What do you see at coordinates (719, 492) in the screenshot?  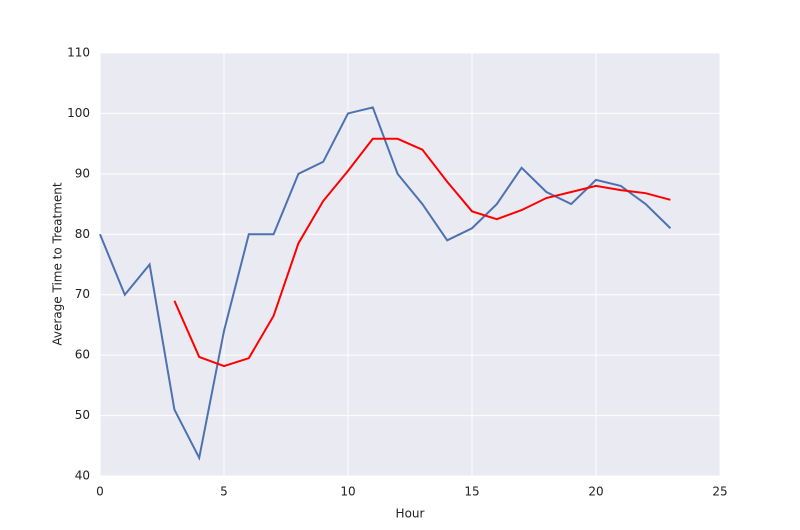 I see `x-tick-label: 25` at bounding box center [719, 492].